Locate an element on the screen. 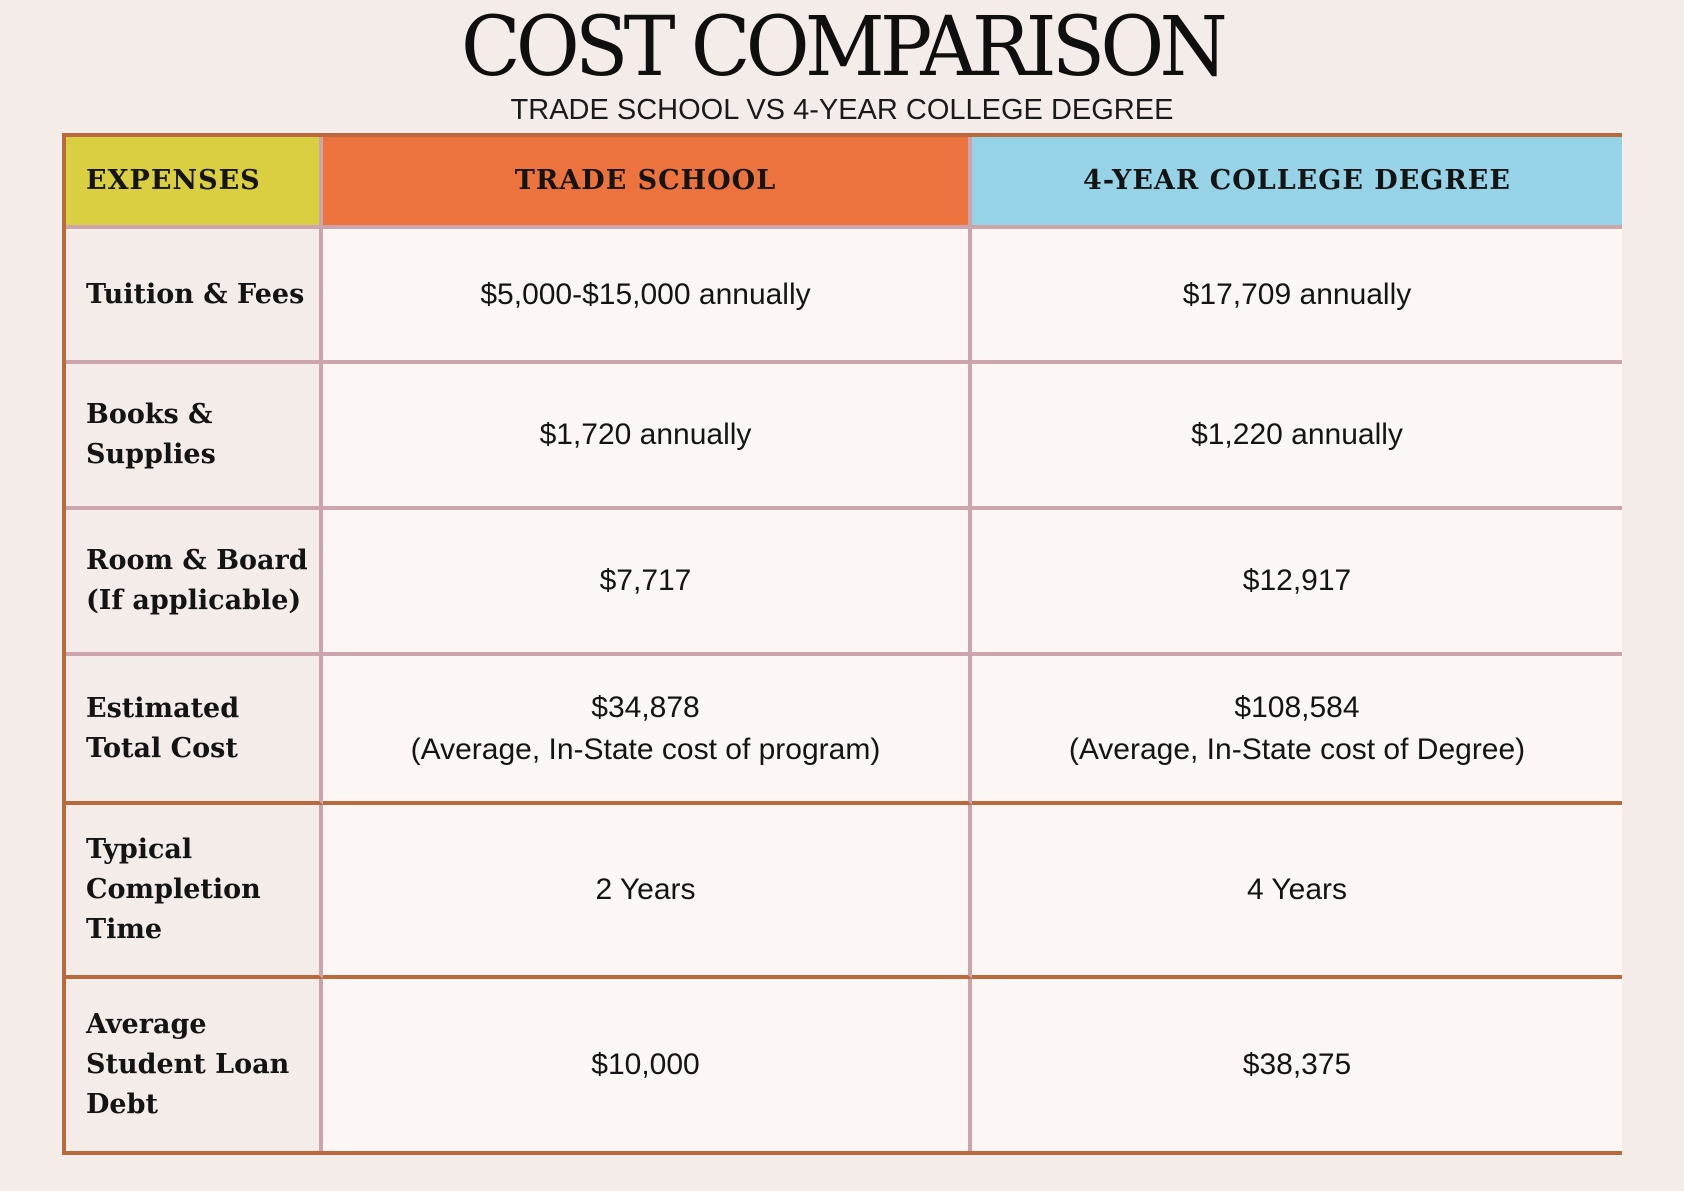  value-line: $1,220 annually is located at coordinates (1297, 434).